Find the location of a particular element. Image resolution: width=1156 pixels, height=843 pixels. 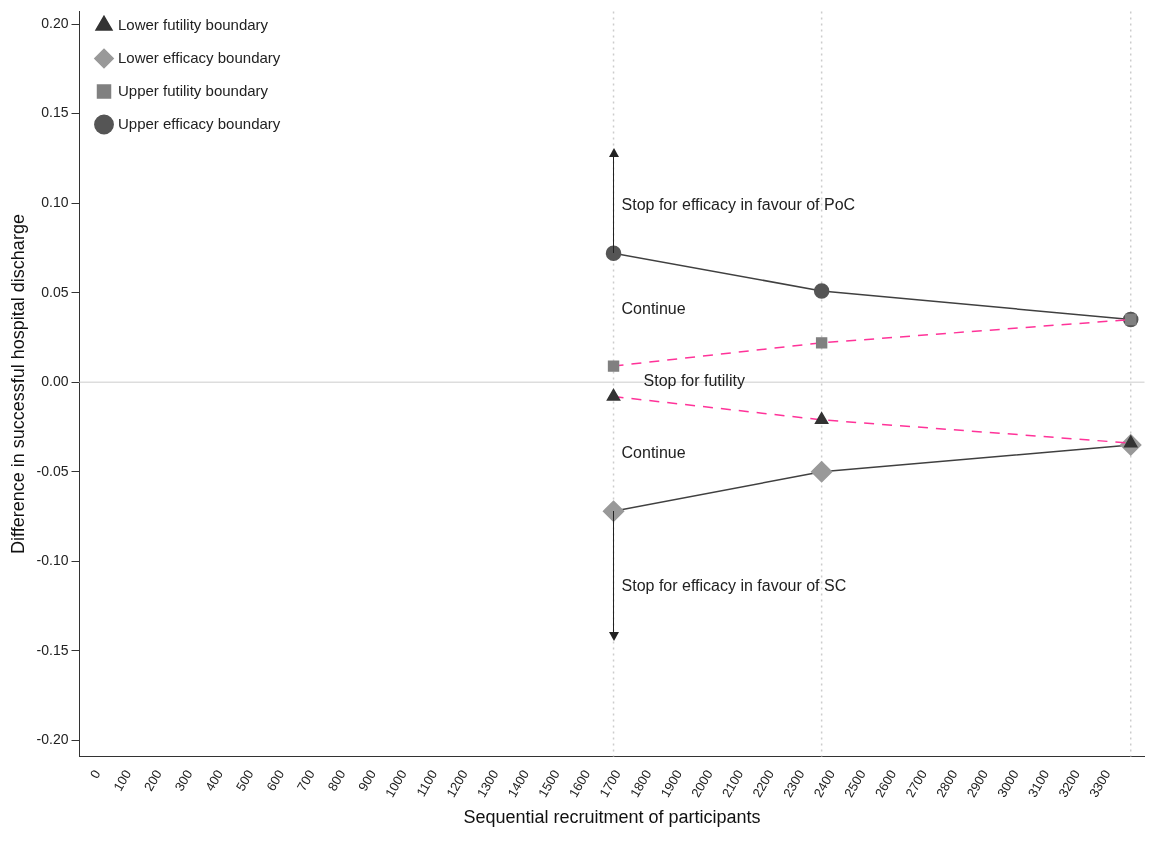

x-tick-label: 0 is located at coordinates (95, 774).